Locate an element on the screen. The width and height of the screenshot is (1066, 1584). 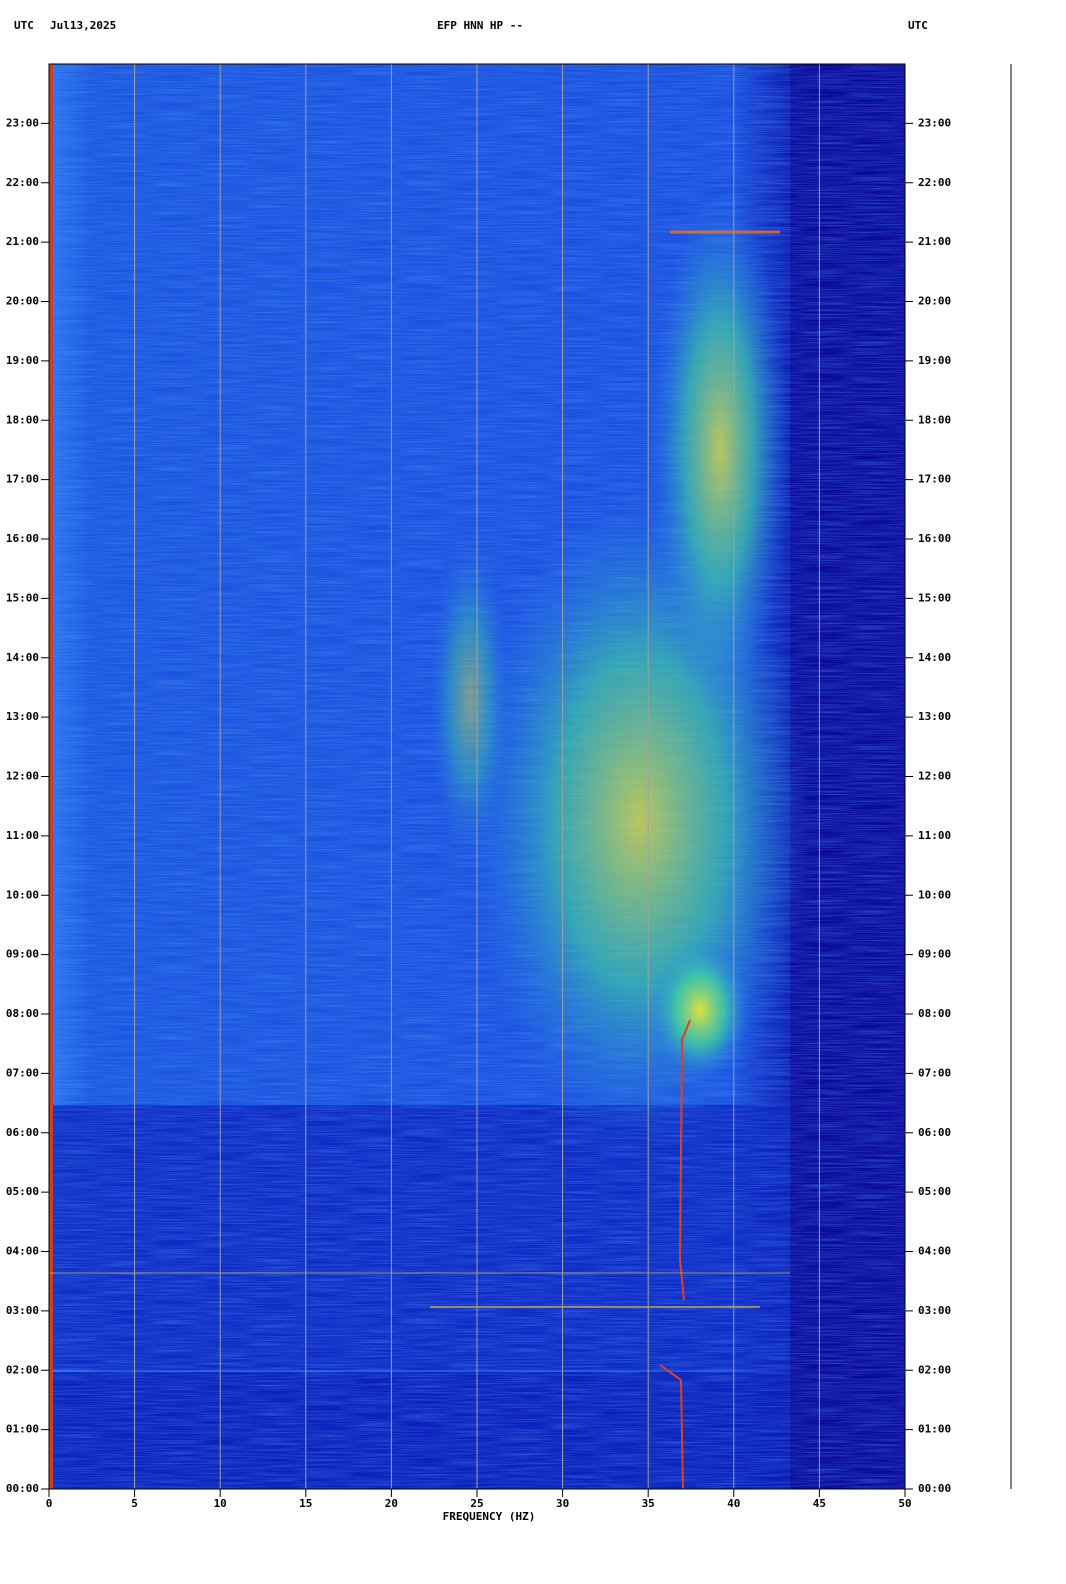
y-tick-label: 07:00 is located at coordinates (22, 1072).